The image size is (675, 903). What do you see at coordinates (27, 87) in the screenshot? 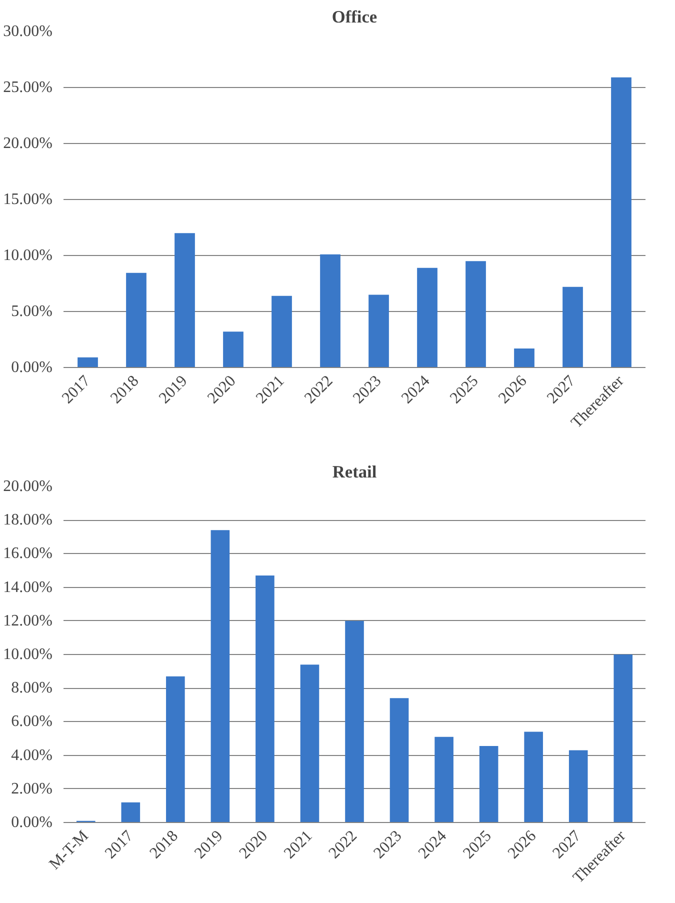
I see `y-tick-label: 25.00%` at bounding box center [27, 87].